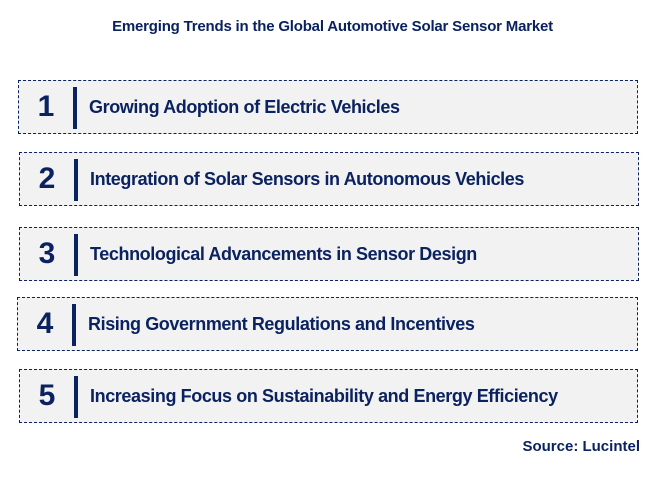  I want to click on source-label: Source: Lucintel, so click(581, 446).